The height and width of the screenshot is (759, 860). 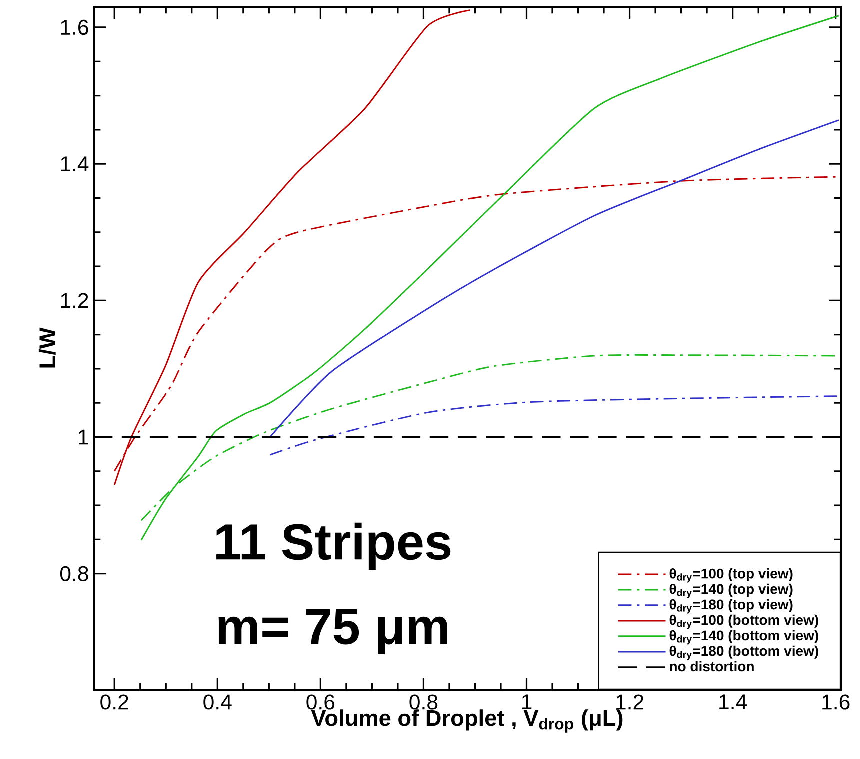 I want to click on legend-label: θ$_{dry}$=140 (top view), so click(x=731, y=591).